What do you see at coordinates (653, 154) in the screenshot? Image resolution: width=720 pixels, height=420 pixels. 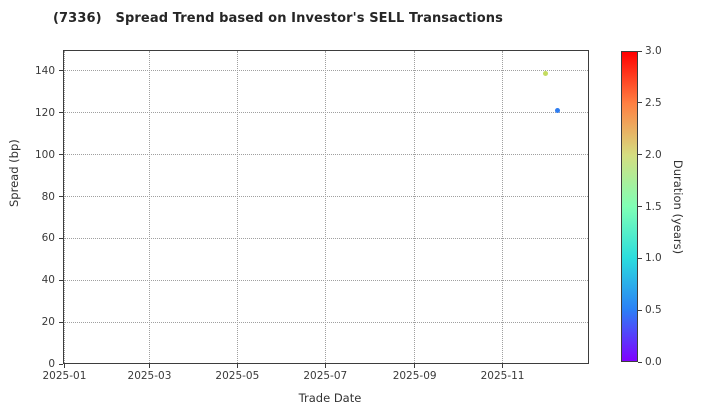 I see `colorbar-tick-label: 2.0` at bounding box center [653, 154].